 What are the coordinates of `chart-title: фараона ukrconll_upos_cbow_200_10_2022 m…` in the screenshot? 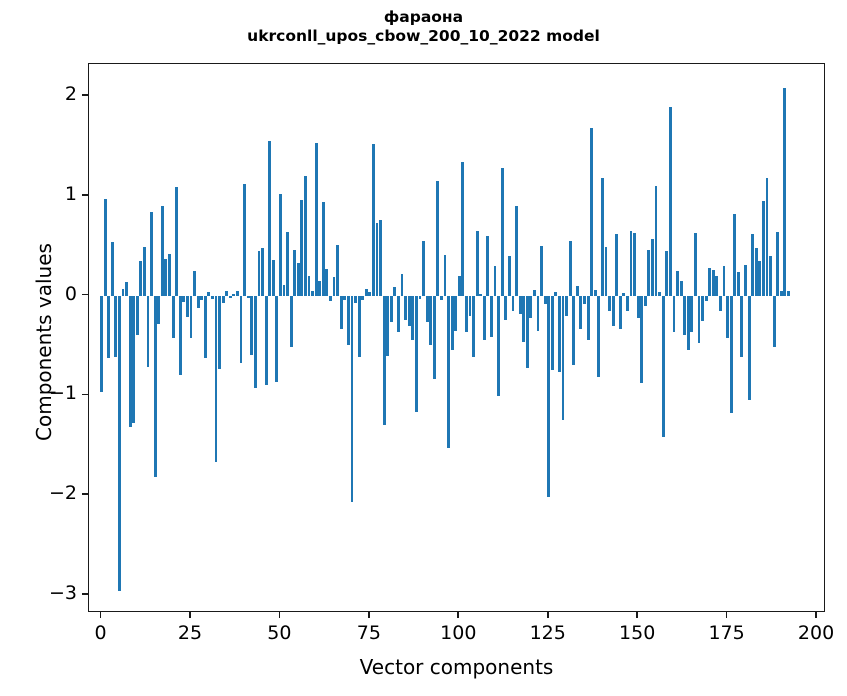 It's located at (423, 27).